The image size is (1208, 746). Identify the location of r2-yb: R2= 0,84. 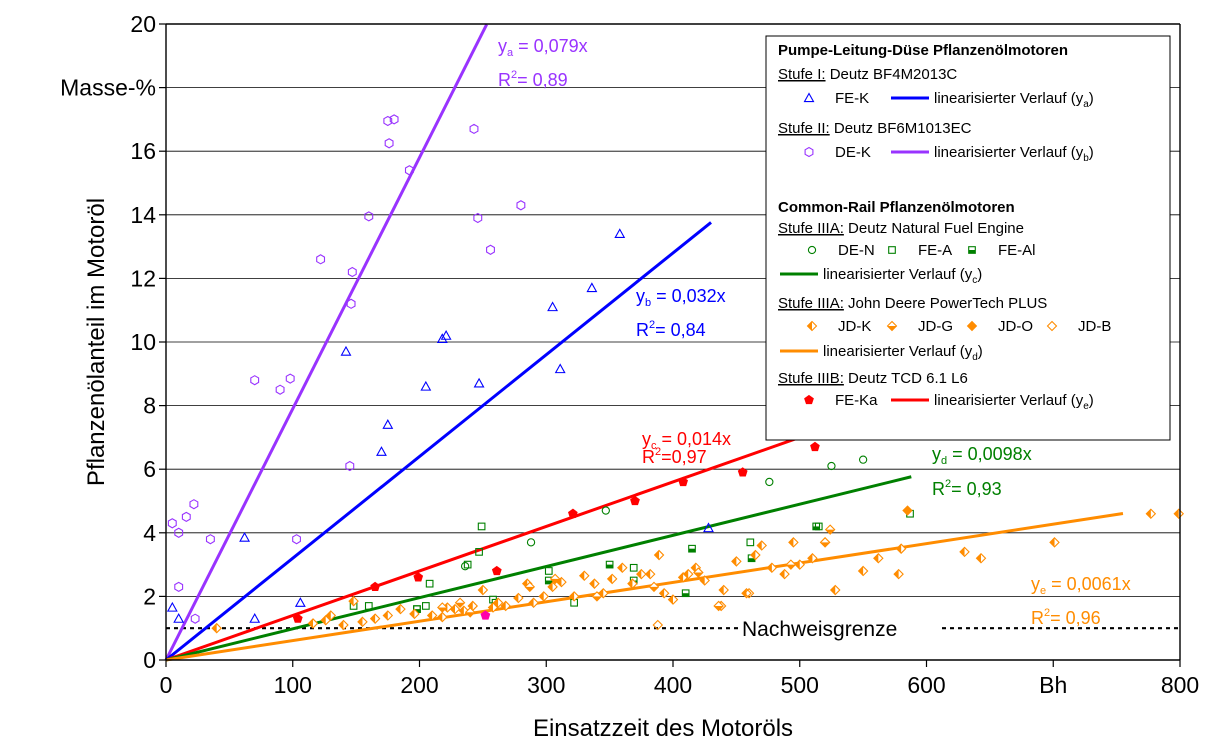
(671, 329).